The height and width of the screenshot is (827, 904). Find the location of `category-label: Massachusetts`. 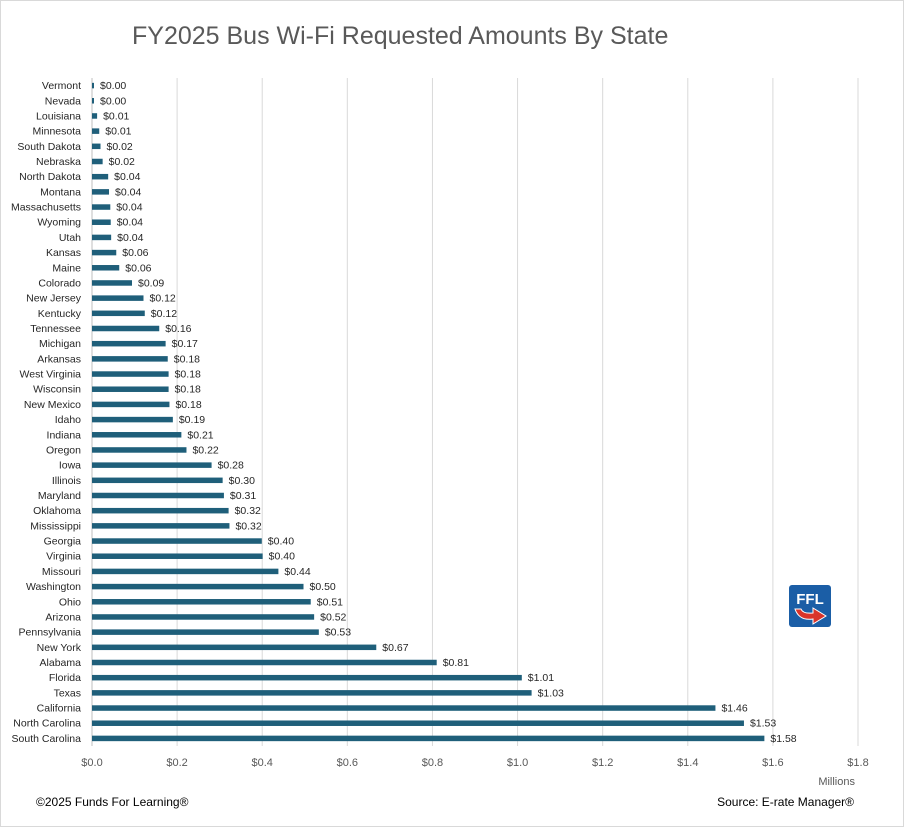

category-label: Massachusetts is located at coordinates (46, 208).